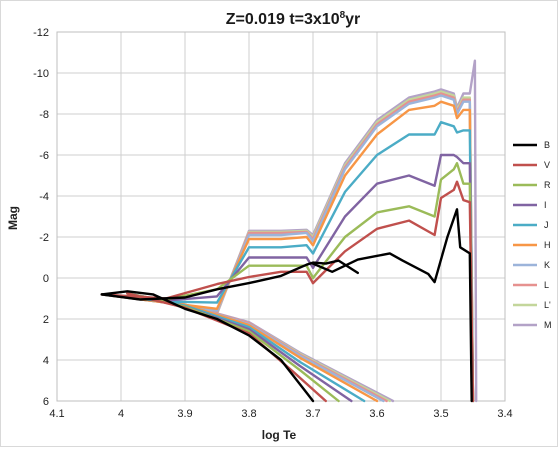 The height and width of the screenshot is (449, 560). Describe the element at coordinates (279, 435) in the screenshot. I see `x-axis-label: log Te` at that location.